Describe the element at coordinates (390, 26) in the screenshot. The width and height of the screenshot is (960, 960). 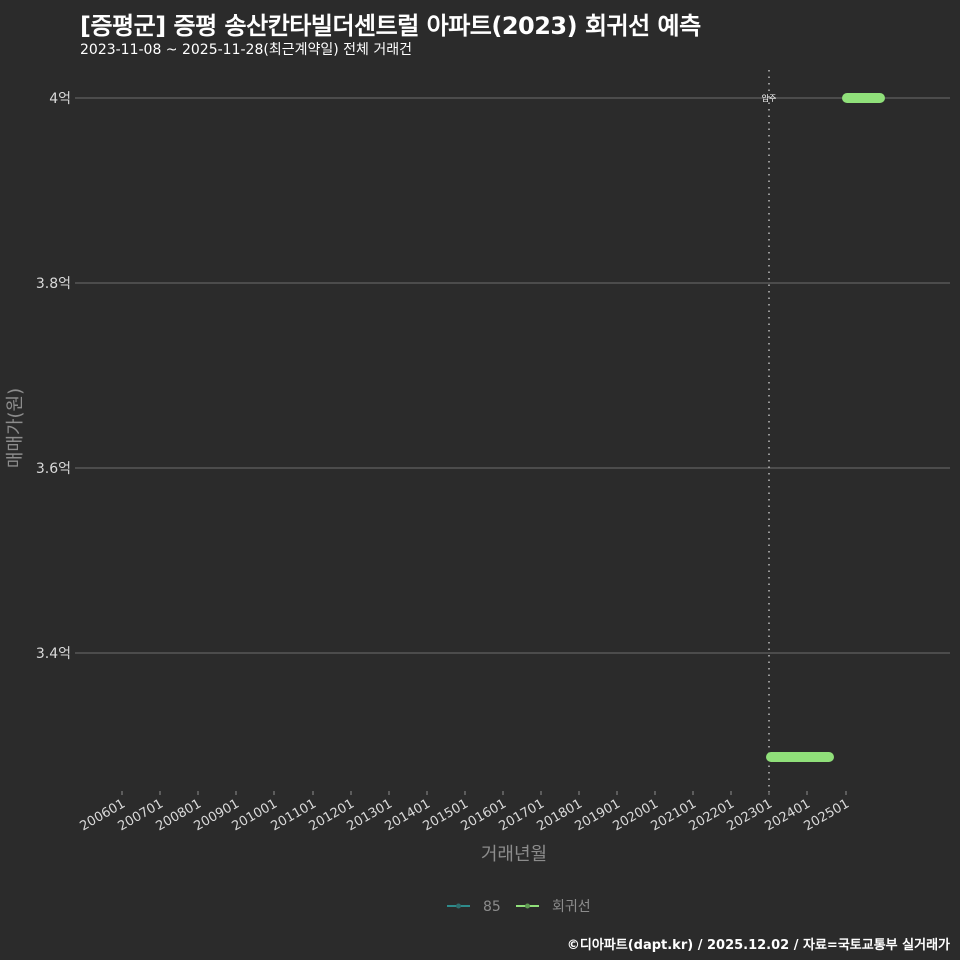
I see `chart-title: [증평군] 증평 송산칸타빌더센트럴 아파트(2023) 회귀선 예측` at that location.